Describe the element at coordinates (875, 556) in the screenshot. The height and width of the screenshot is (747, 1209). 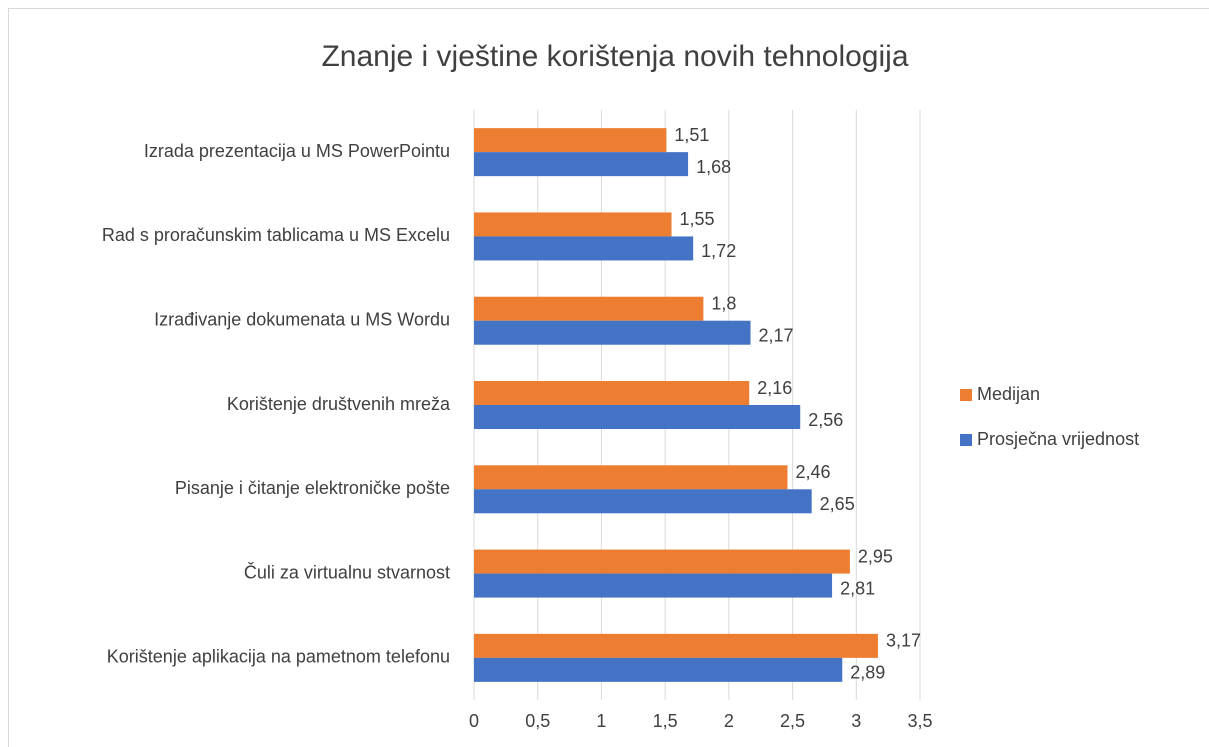
I see `value-label: 2,95` at that location.